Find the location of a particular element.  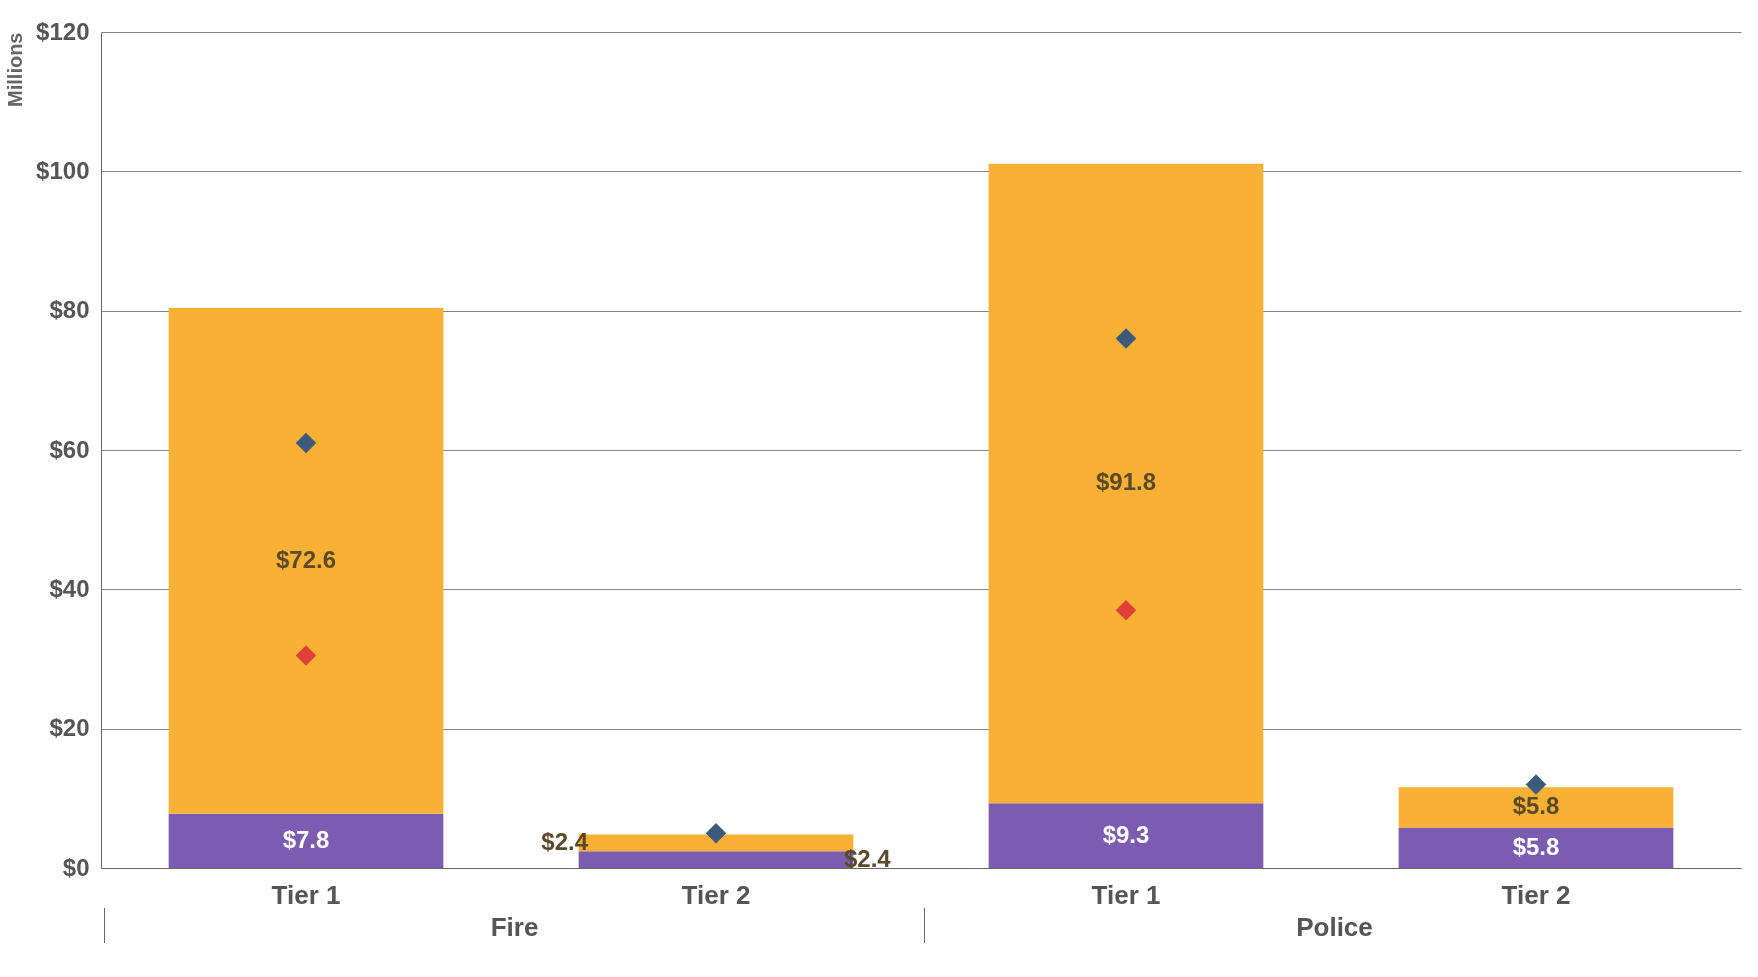

text: Police is located at coordinates (1334, 925).